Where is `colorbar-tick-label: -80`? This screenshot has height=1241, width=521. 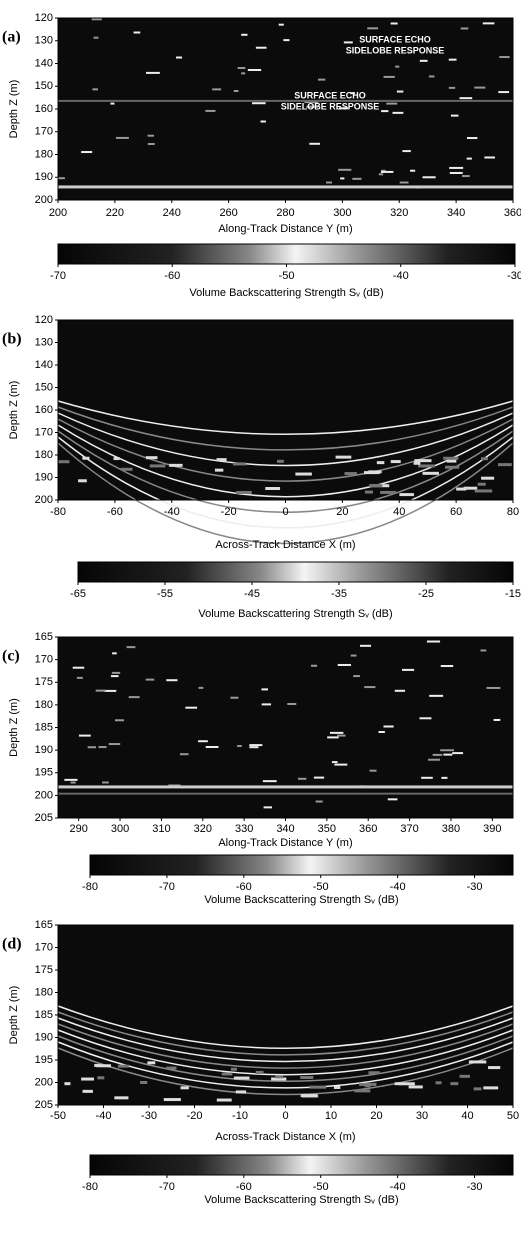
colorbar-tick-label: -80 is located at coordinates (90, 887).